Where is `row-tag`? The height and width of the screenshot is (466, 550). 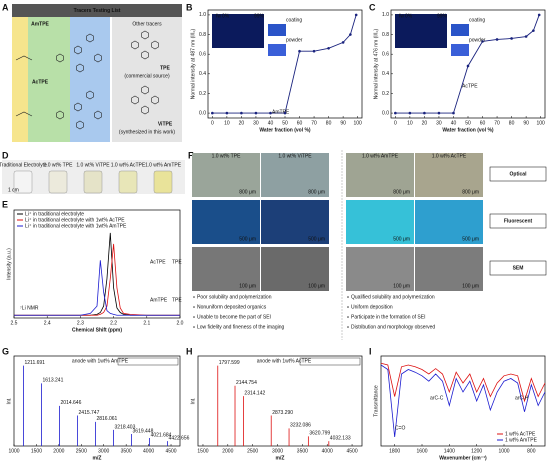
row-tag is located at coordinates (518, 174).